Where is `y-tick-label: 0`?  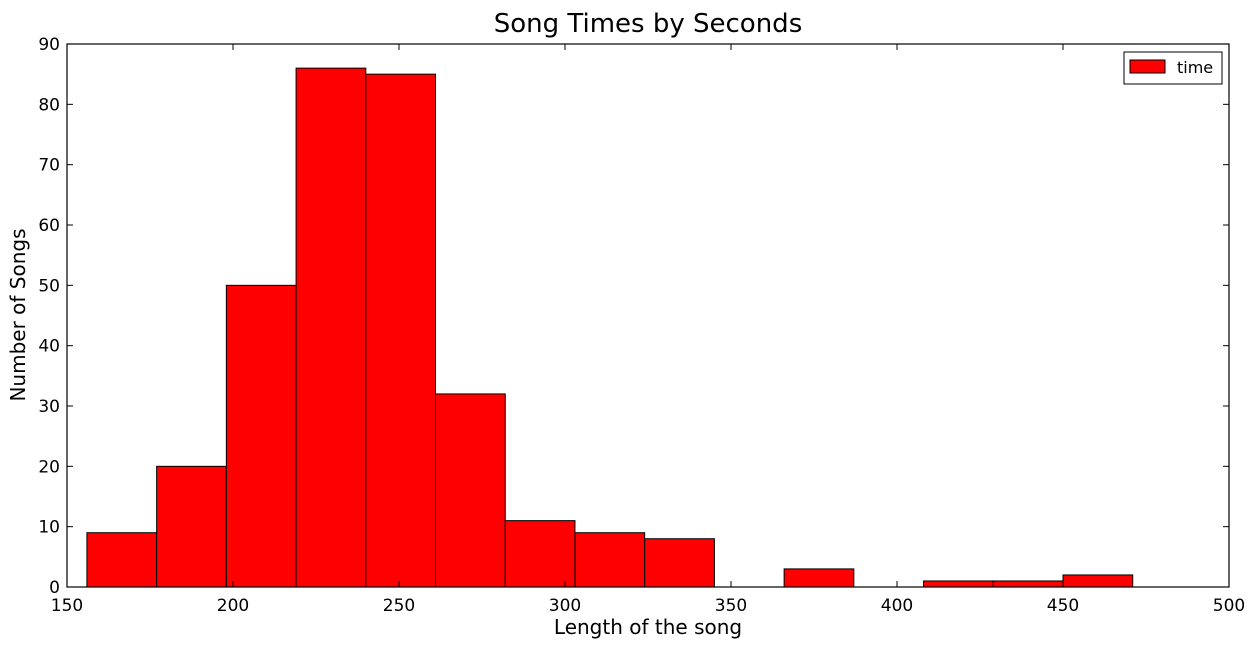 y-tick-label: 0 is located at coordinates (54, 588).